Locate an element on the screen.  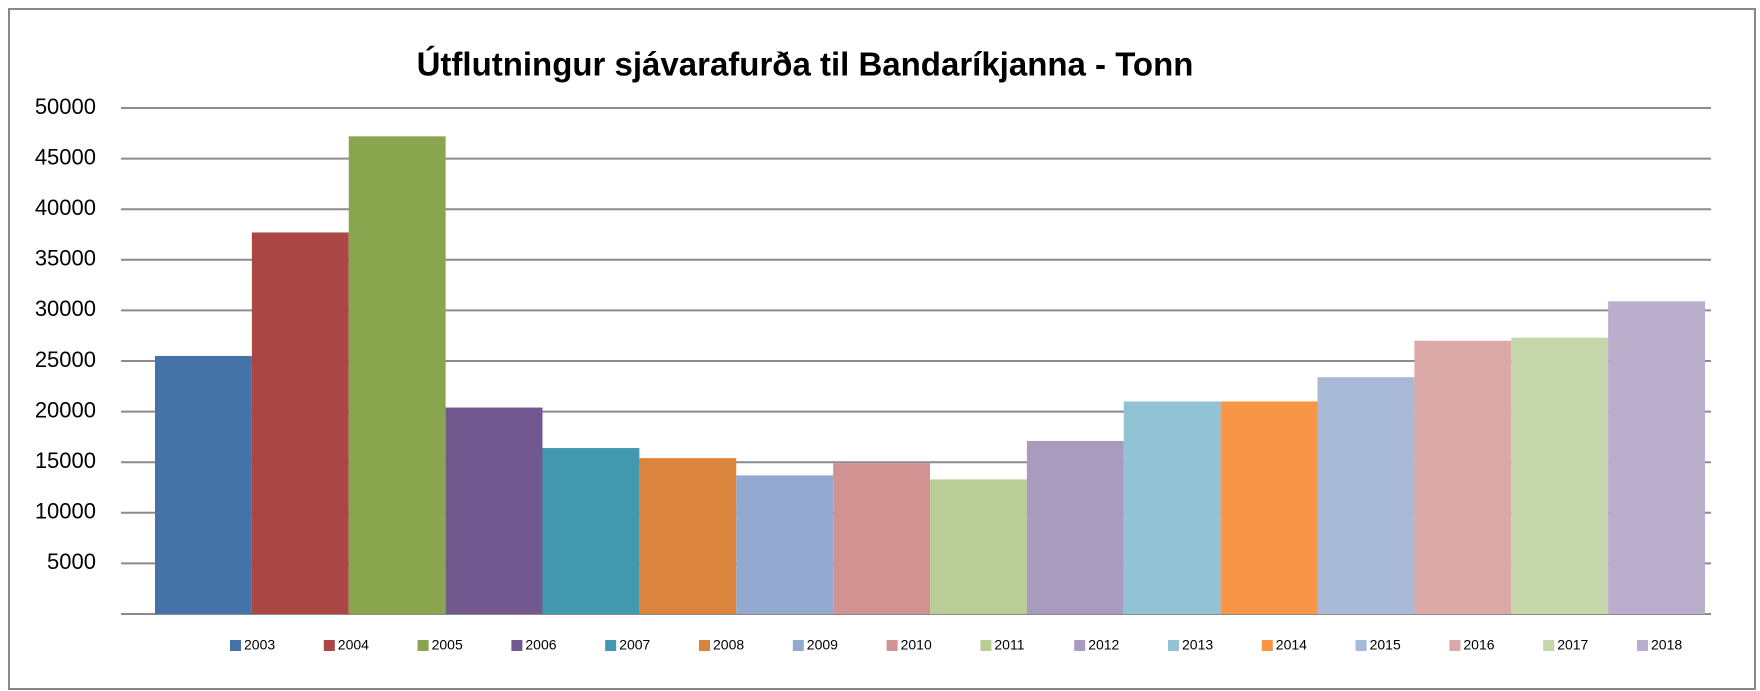
legend-label: 2013 is located at coordinates (1197, 645).